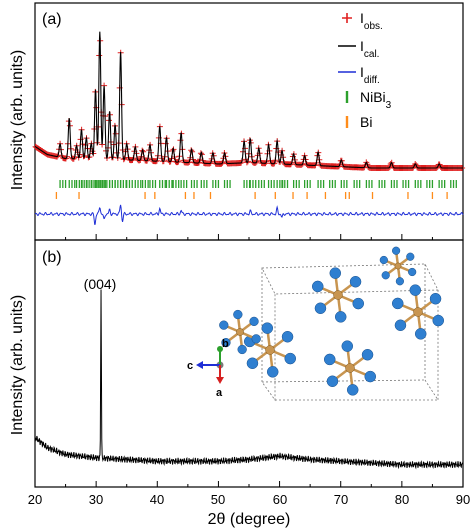 The width and height of the screenshot is (474, 530). I want to click on axis-c-head, so click(199, 365).